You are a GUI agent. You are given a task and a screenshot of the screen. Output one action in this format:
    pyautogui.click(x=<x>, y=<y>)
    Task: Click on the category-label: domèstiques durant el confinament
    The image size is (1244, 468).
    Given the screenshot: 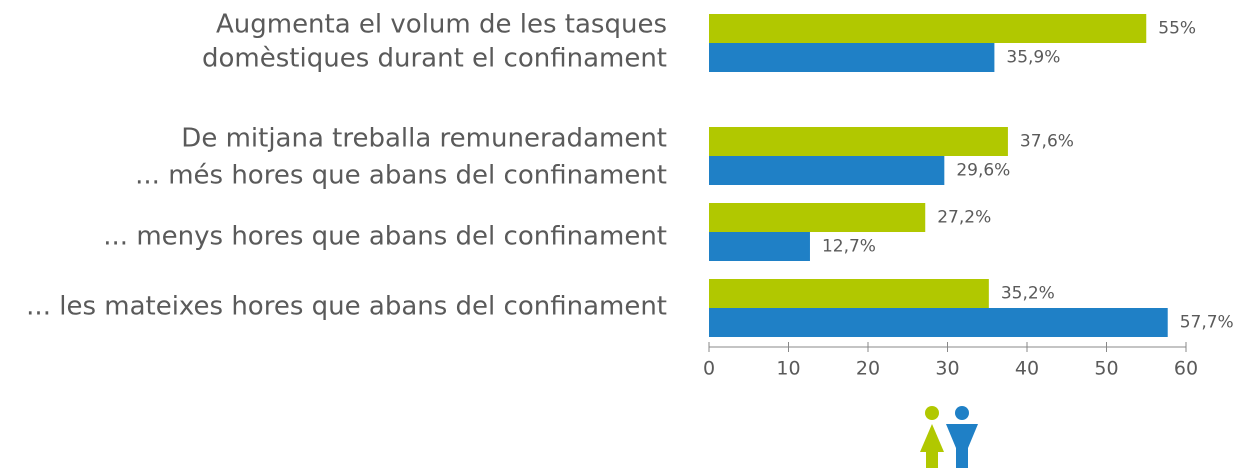 What is the action you would take?
    pyautogui.click(x=434, y=59)
    